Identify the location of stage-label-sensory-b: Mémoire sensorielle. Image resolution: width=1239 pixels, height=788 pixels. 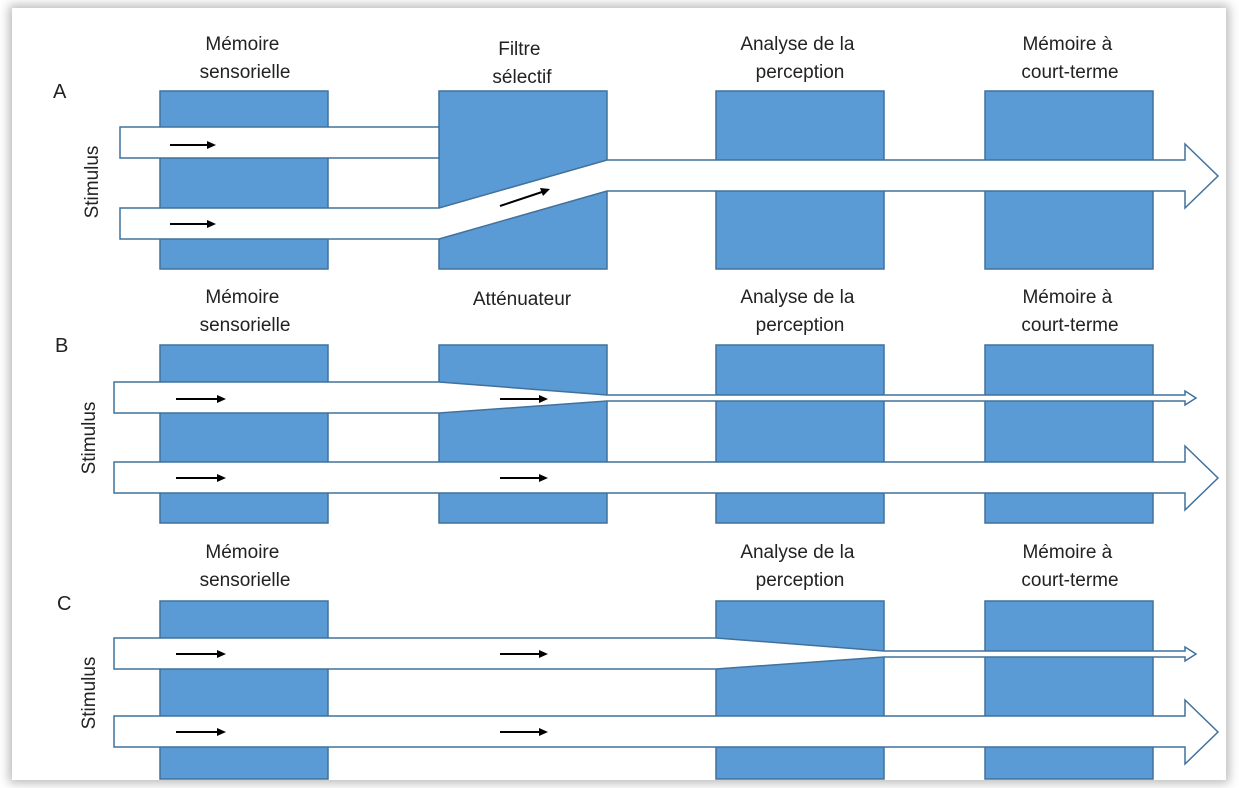
(245, 311).